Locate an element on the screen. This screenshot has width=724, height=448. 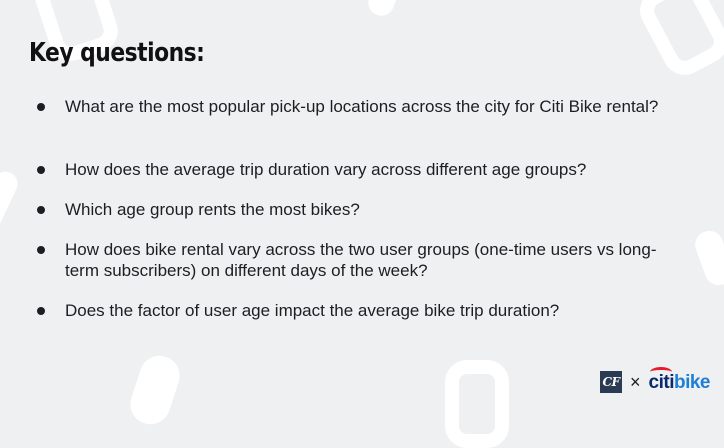
times-symbol: × is located at coordinates (635, 382).